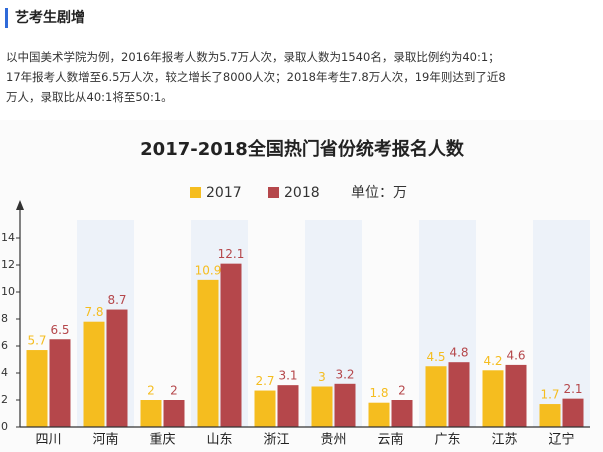 Image resolution: width=603 pixels, height=452 pixels. What do you see at coordinates (45, 18) in the screenshot?
I see `section-title: 艺考生剧增` at bounding box center [45, 18].